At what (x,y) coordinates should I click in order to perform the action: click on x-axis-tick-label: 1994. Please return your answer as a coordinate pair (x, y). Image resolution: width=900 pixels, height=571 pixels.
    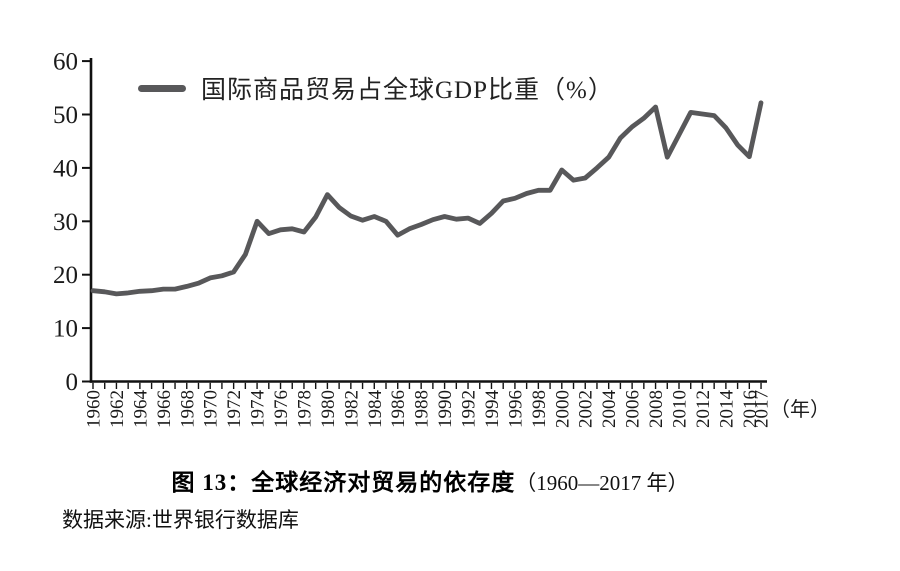
    Looking at the image, I should click on (492, 408).